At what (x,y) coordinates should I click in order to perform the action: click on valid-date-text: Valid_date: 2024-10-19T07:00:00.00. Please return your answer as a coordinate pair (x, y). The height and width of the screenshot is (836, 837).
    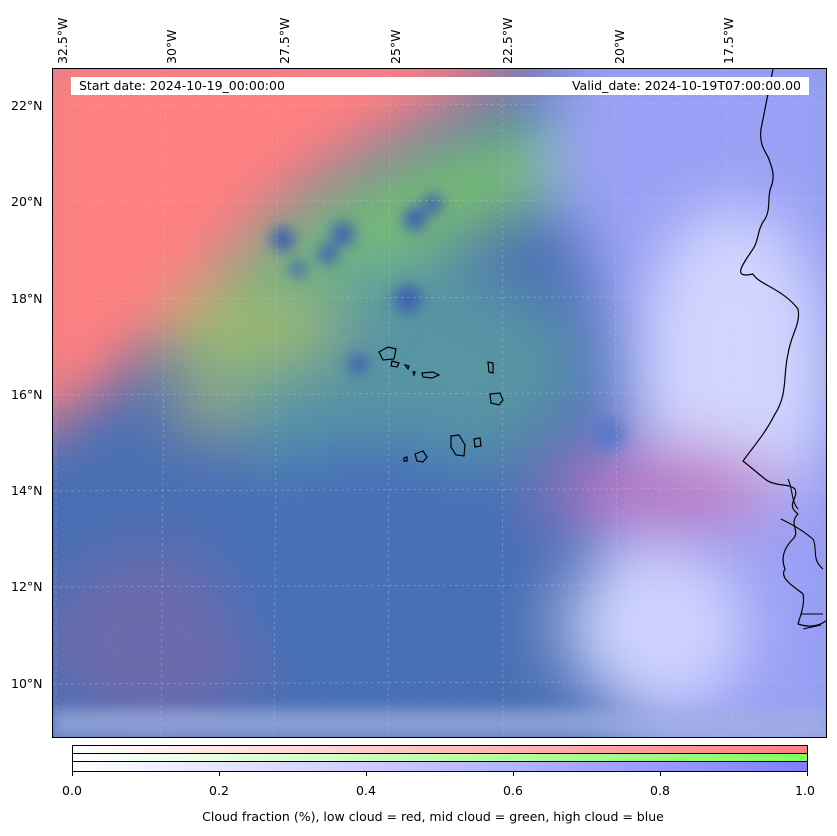
    Looking at the image, I should click on (686, 85).